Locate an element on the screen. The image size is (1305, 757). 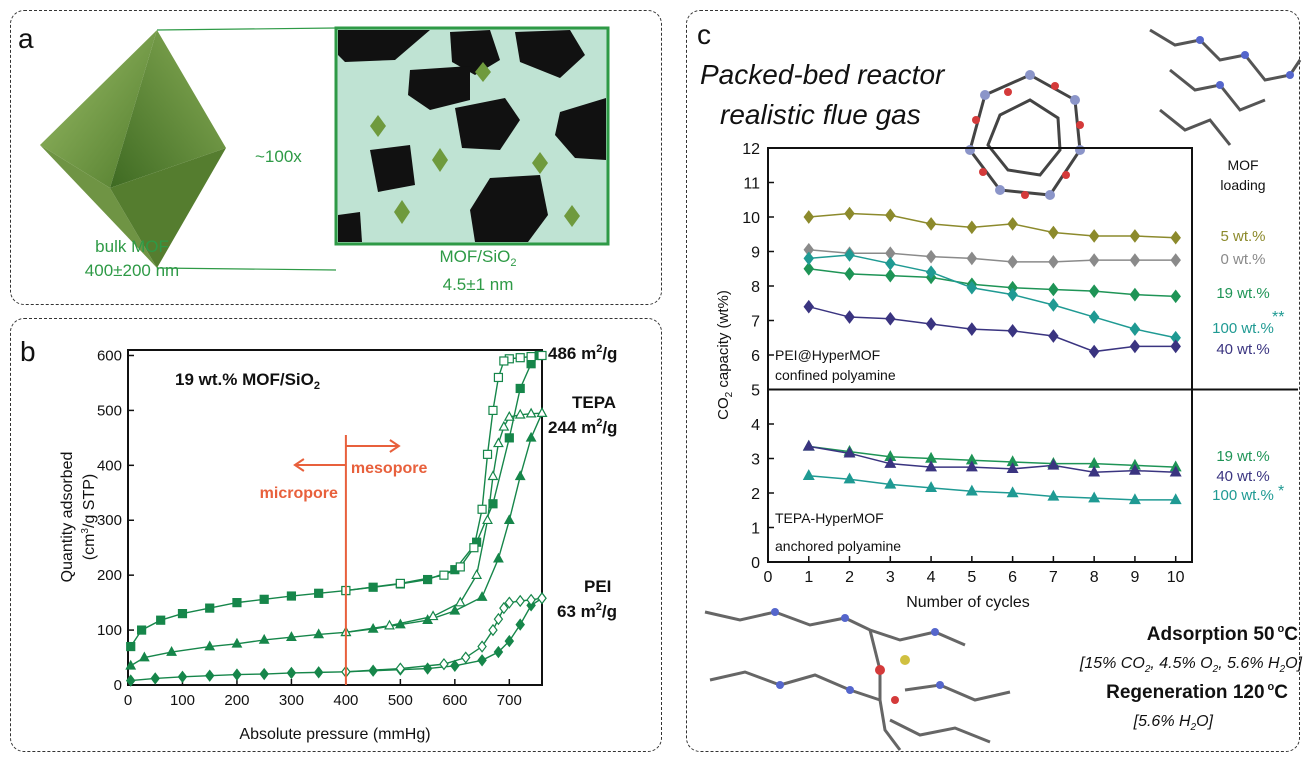
cycling-y-tick-label: 3 is located at coordinates (755, 460).